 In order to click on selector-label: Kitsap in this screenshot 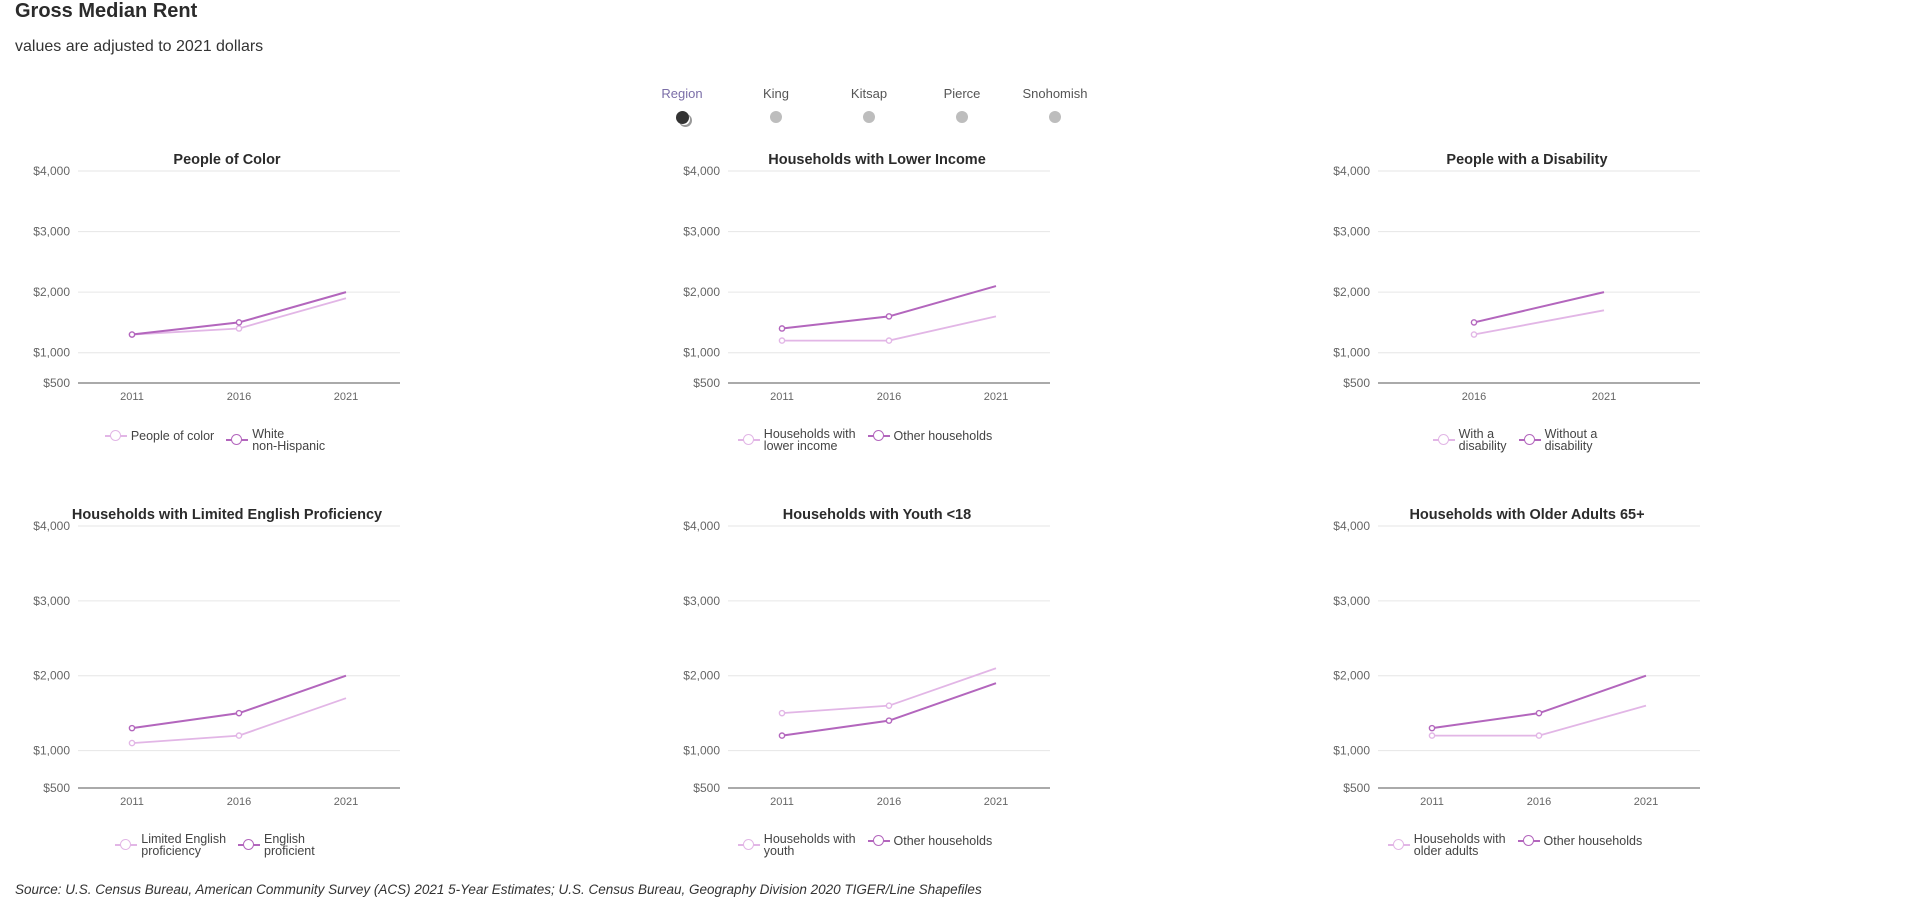, I will do `click(869, 93)`.